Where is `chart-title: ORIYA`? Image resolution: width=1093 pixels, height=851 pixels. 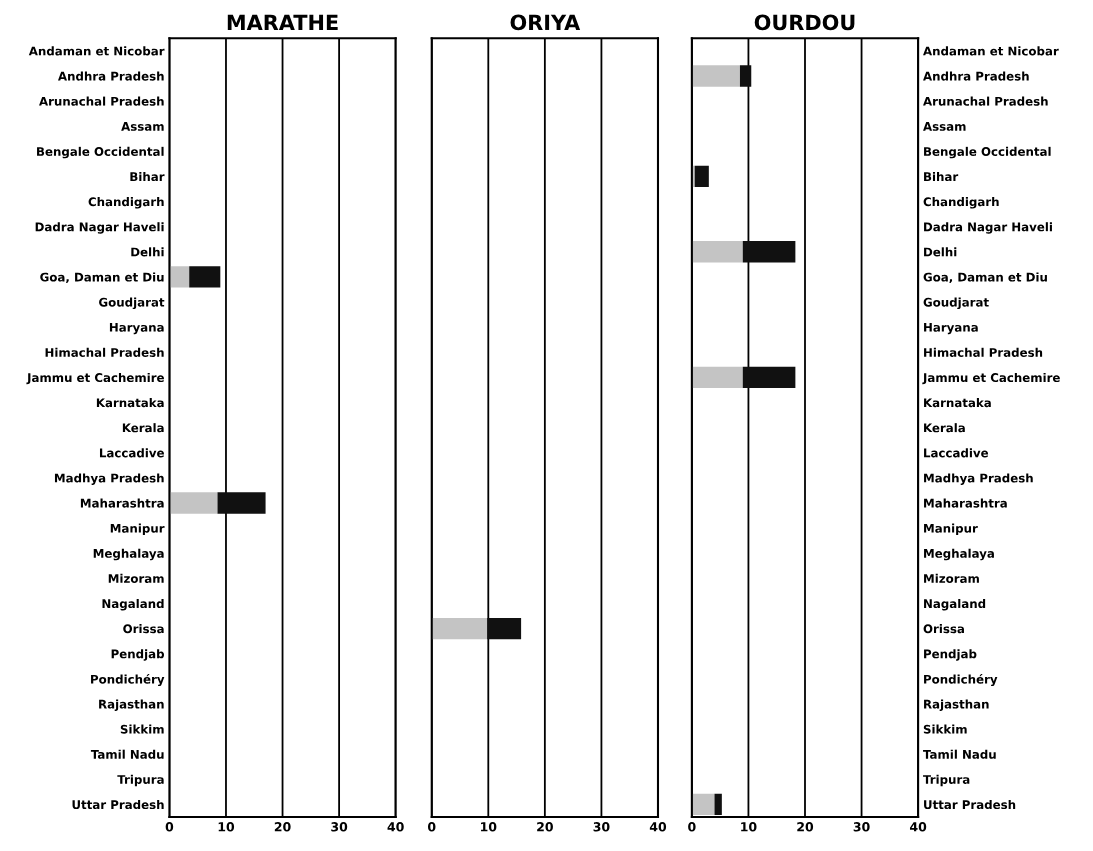
chart-title: ORIYA is located at coordinates (545, 22).